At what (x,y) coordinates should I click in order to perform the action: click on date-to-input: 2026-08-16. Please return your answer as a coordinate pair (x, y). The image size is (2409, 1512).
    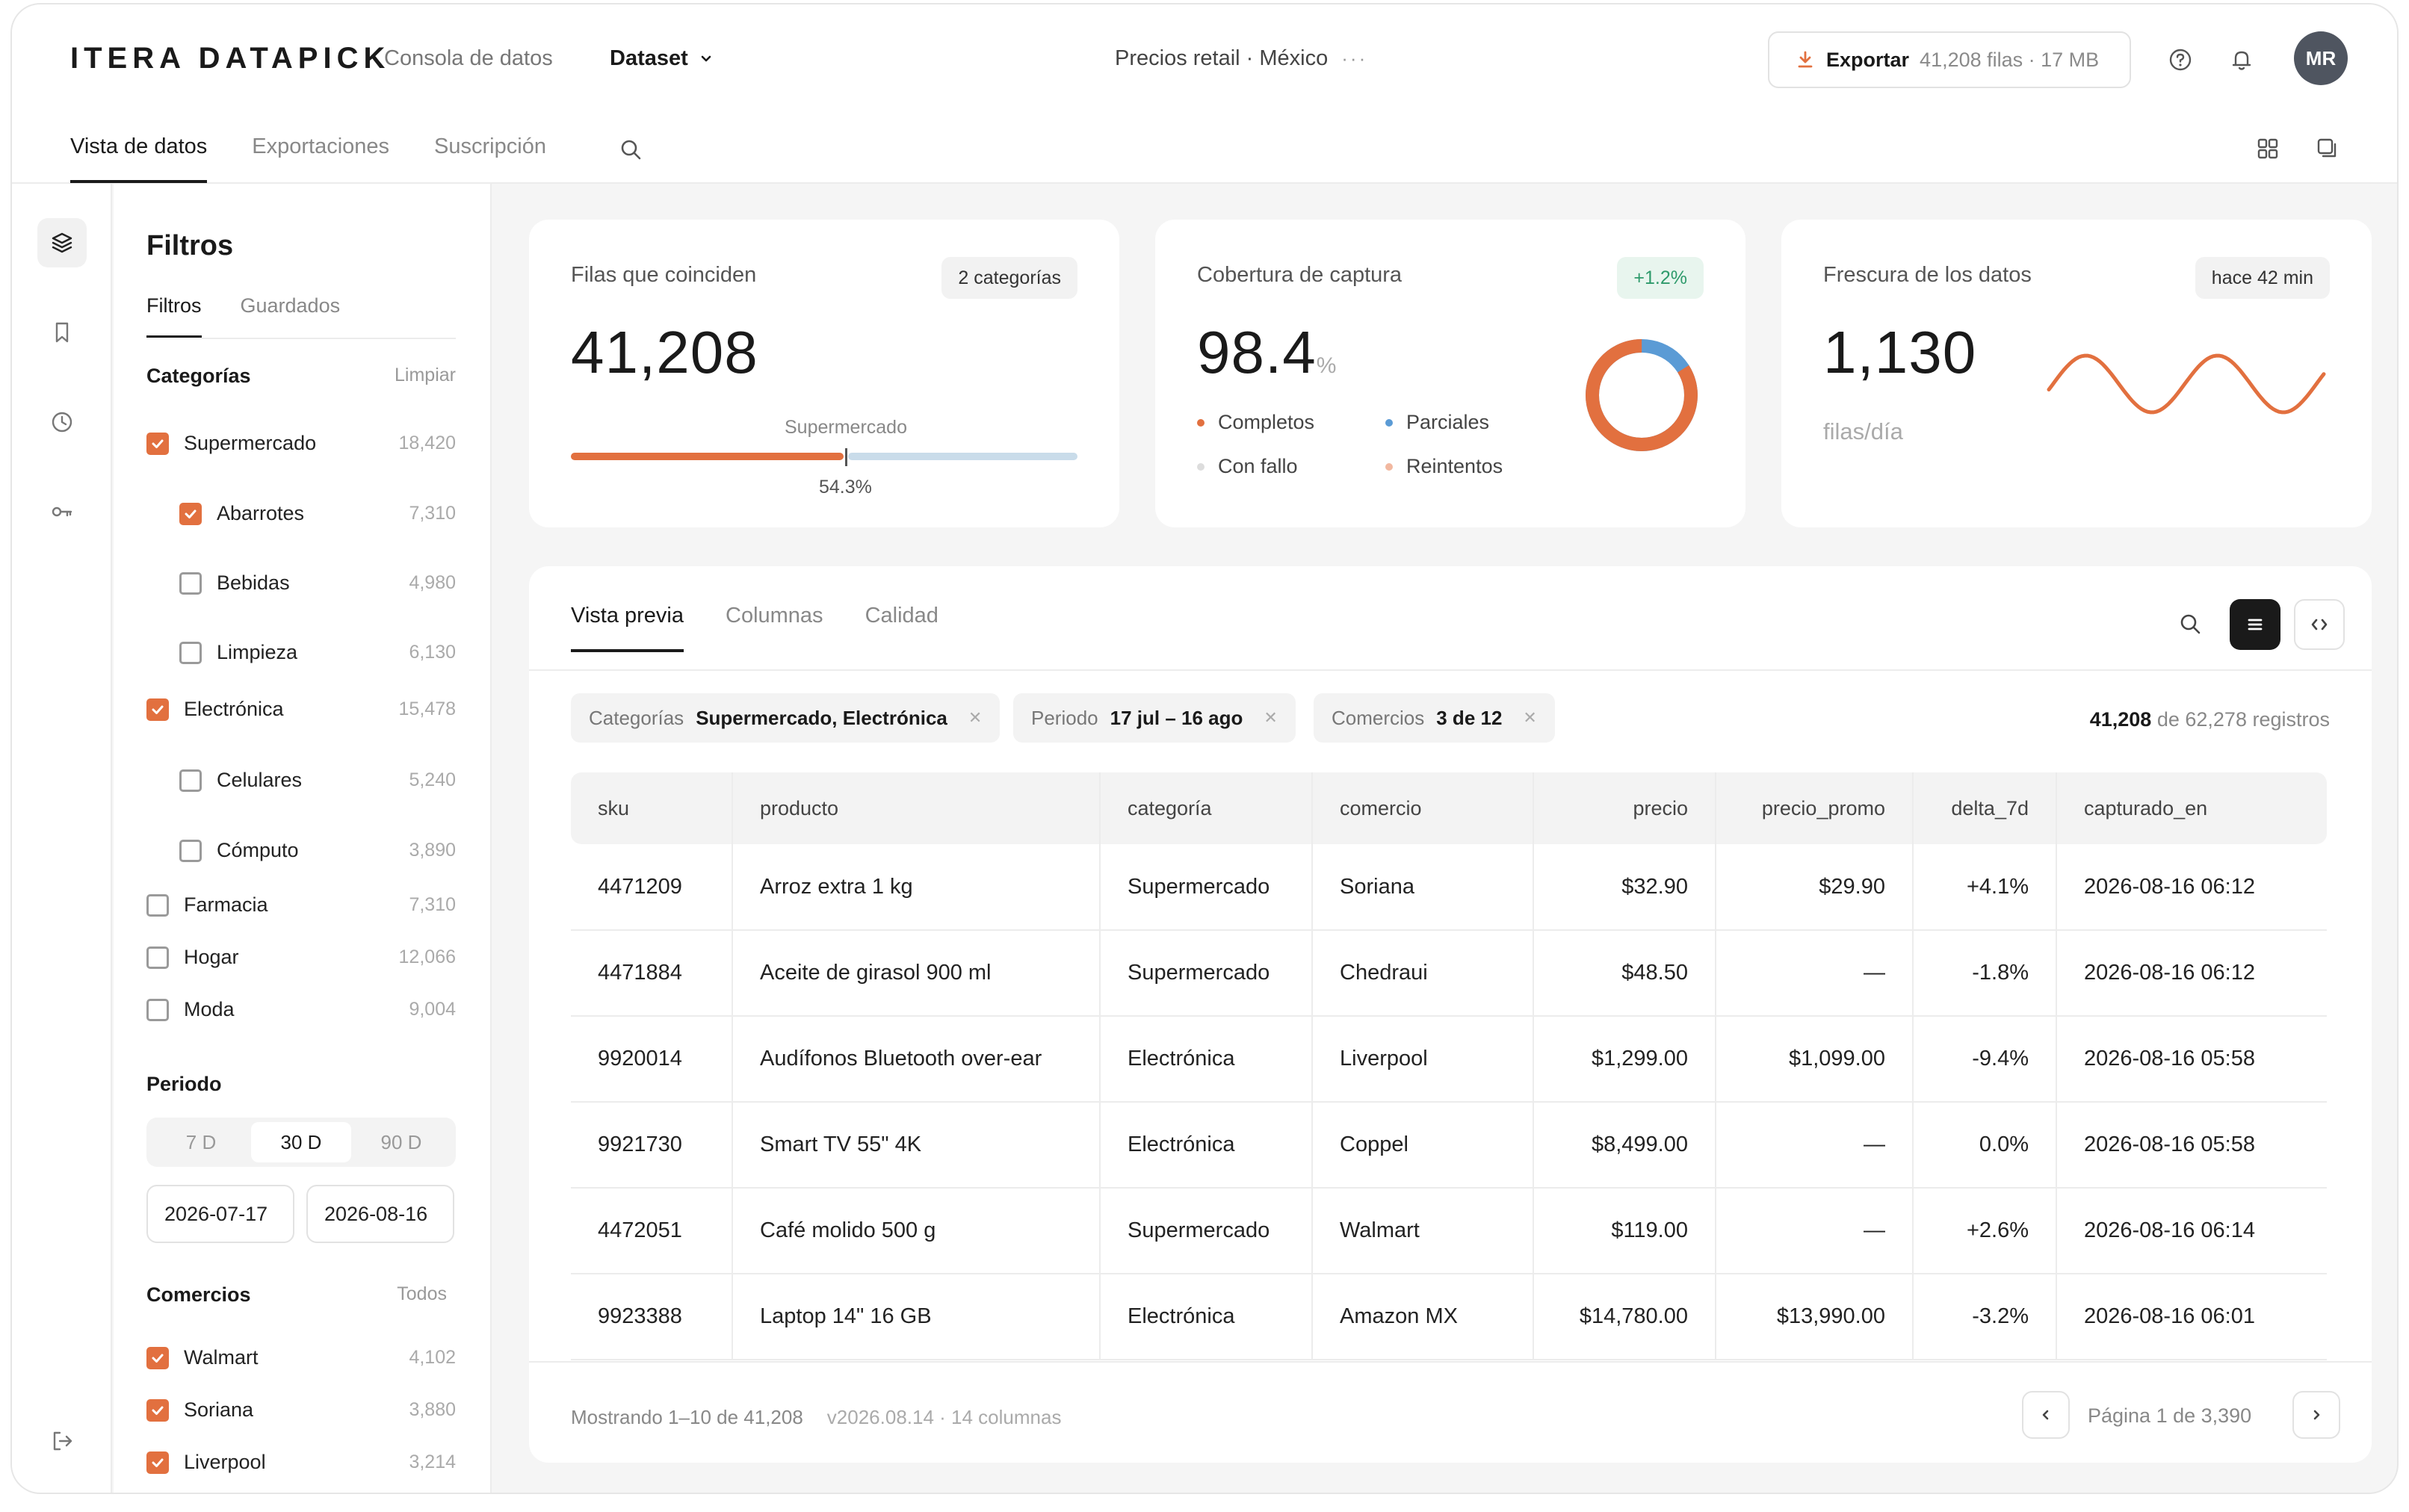
    Looking at the image, I should click on (380, 1214).